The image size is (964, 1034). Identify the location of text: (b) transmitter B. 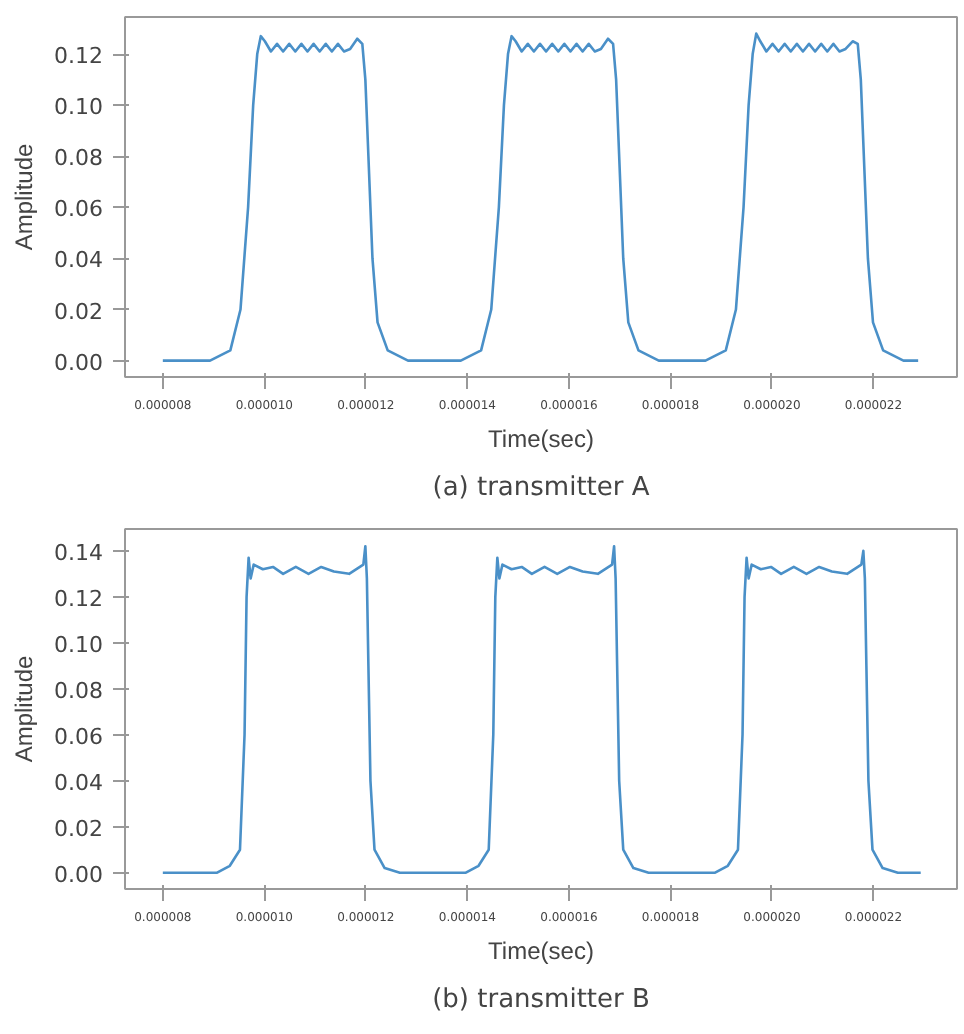
(541, 1000).